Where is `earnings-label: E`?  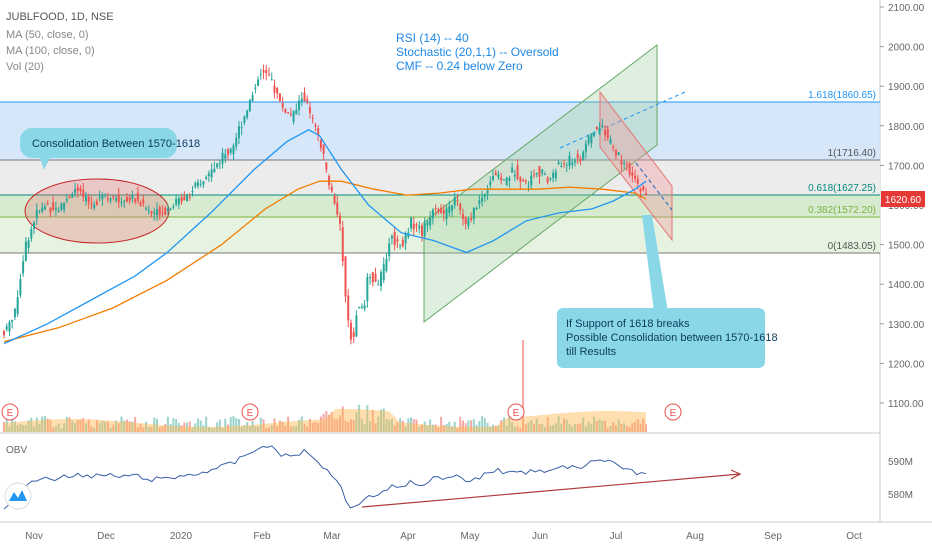 earnings-label: E is located at coordinates (10, 413).